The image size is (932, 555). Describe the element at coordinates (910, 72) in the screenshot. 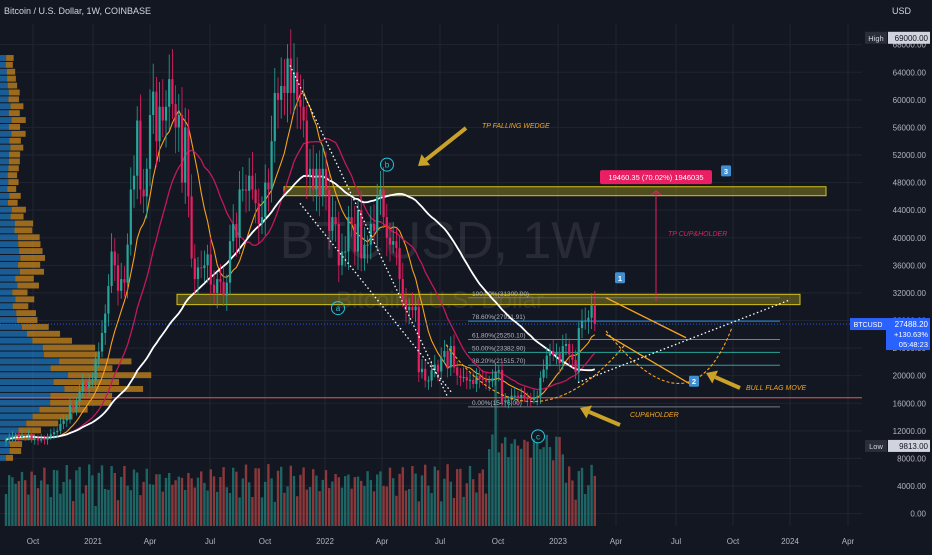

I see `price-tick-label: 64000.00` at that location.